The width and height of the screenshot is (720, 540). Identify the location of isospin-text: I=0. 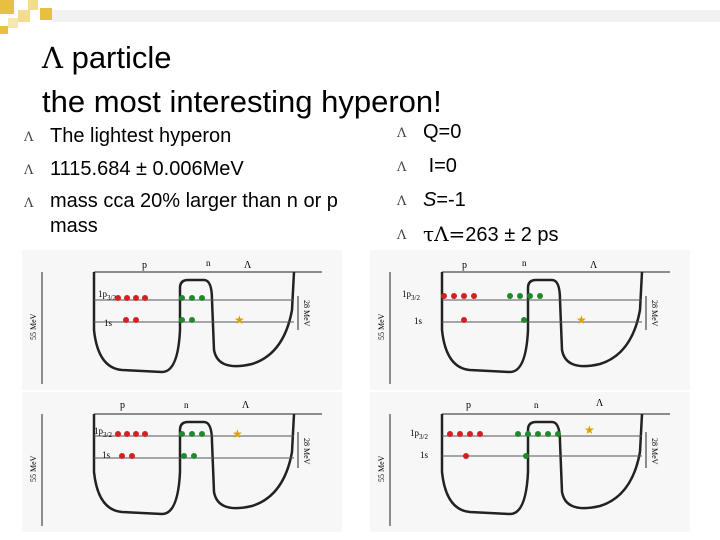
(442, 166).